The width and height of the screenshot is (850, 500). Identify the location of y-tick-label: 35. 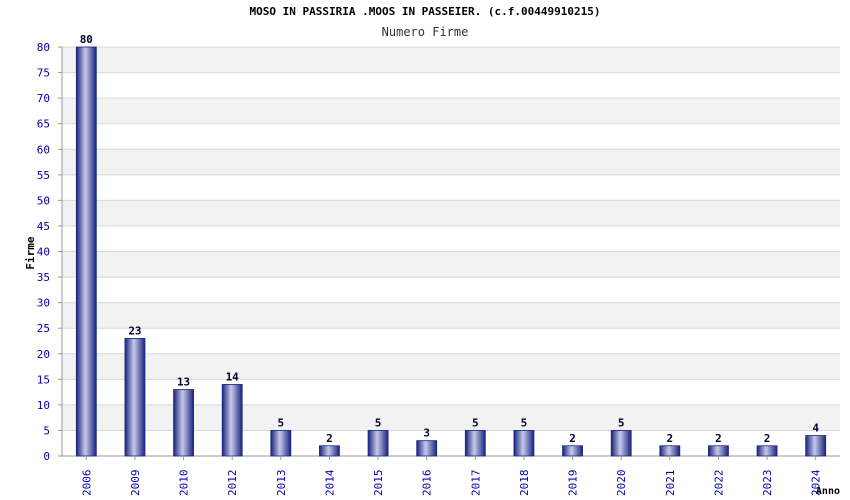
(43, 277).